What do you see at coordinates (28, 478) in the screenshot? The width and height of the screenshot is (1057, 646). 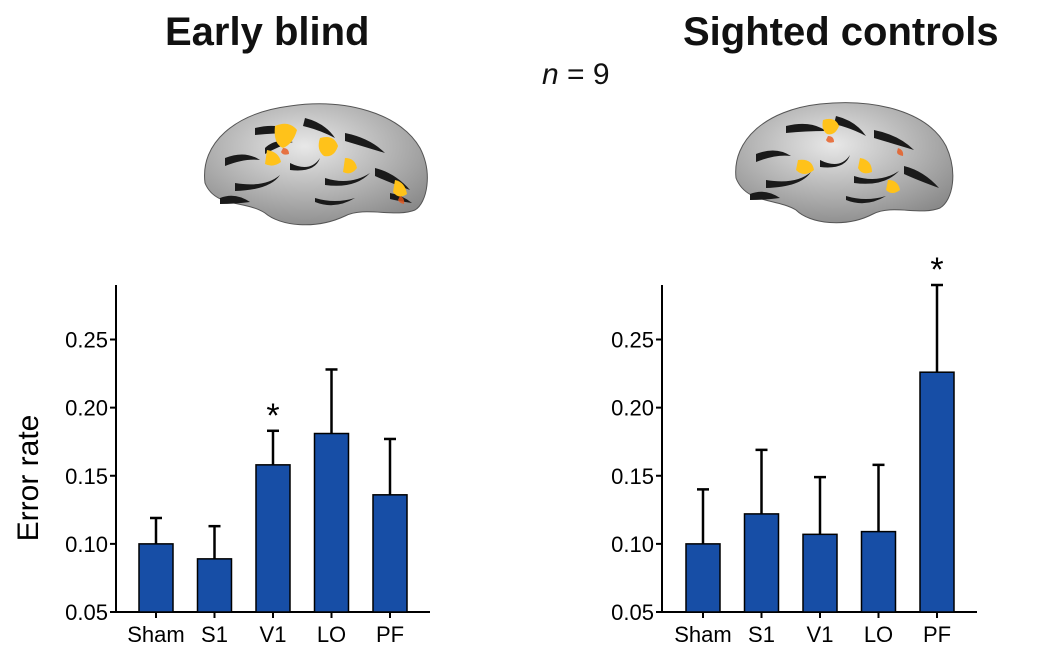 I see `y-axis-label: Error rate` at bounding box center [28, 478].